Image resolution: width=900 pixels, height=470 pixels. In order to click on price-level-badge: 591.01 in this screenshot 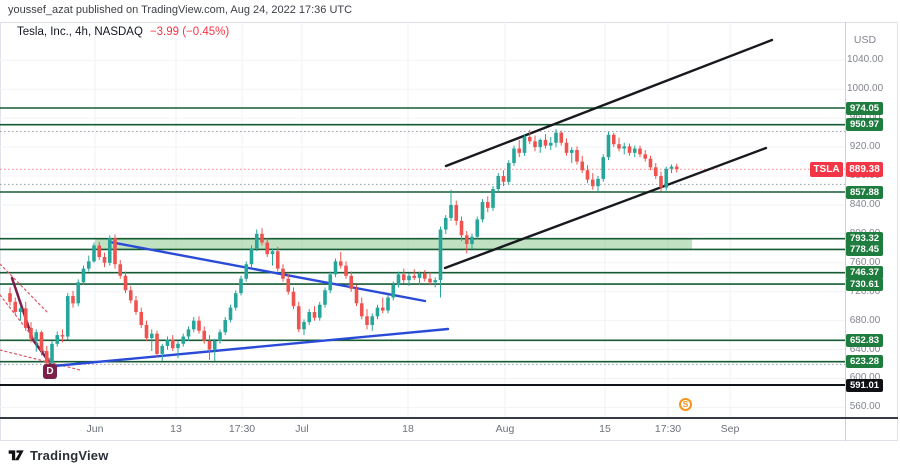, I will do `click(864, 385)`.